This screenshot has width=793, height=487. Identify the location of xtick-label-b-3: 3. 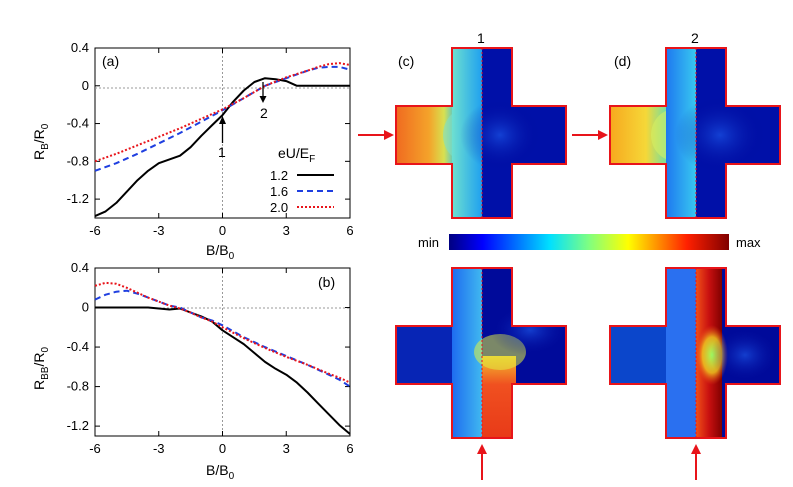
(286, 448).